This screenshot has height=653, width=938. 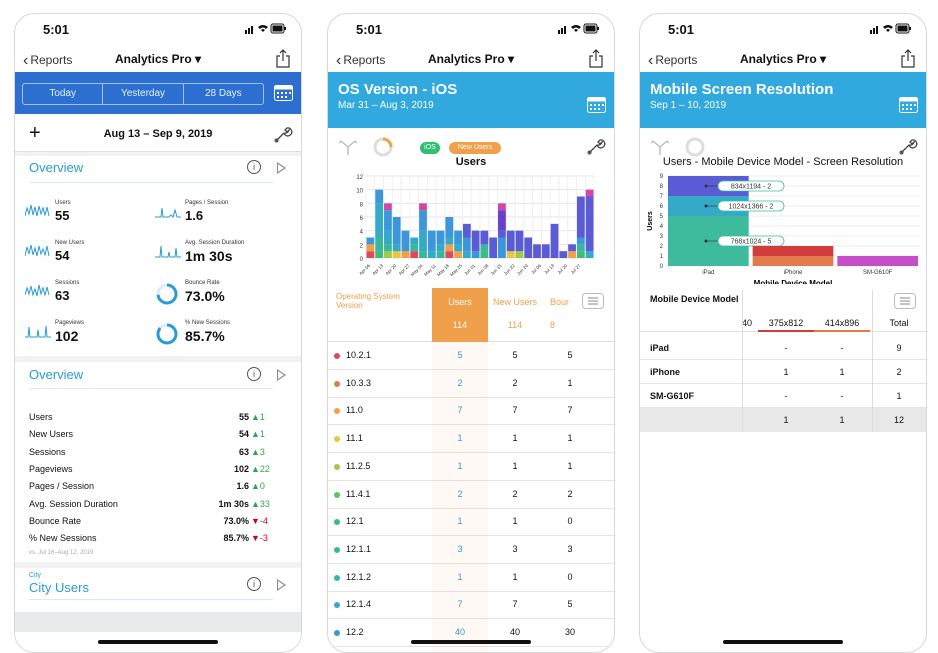 I want to click on col-header-total: Total, so click(x=899, y=323).